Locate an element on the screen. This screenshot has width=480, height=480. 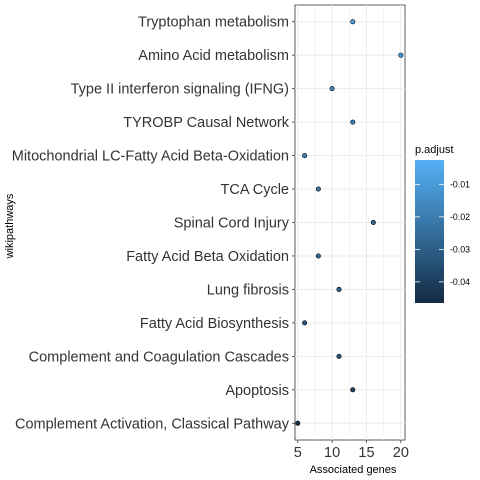
category-label: TYROBP Causal Network is located at coordinates (206, 123).